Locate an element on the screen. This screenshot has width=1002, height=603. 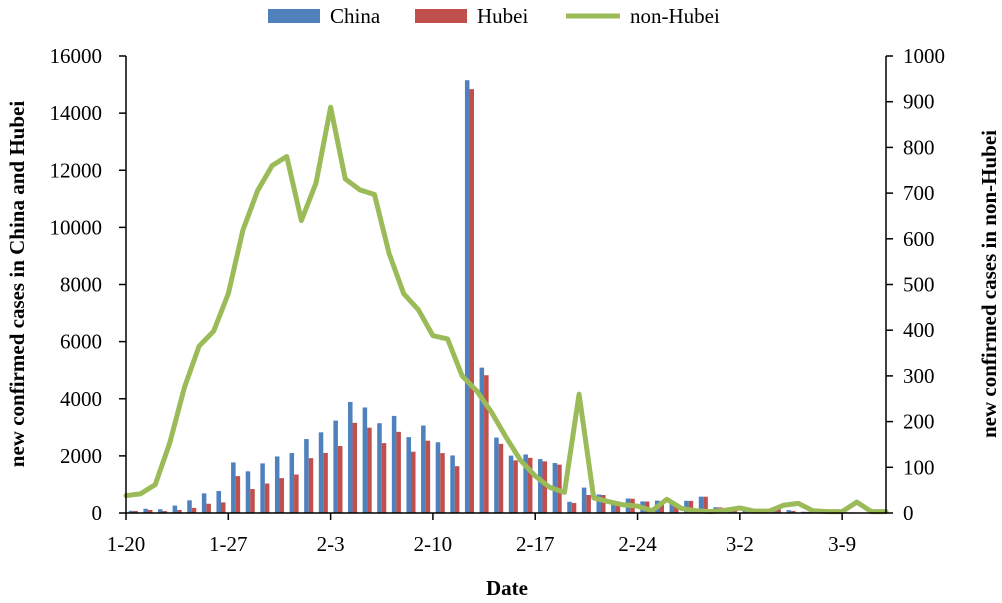
right-tick-label-4: 400 is located at coordinates (919, 330).